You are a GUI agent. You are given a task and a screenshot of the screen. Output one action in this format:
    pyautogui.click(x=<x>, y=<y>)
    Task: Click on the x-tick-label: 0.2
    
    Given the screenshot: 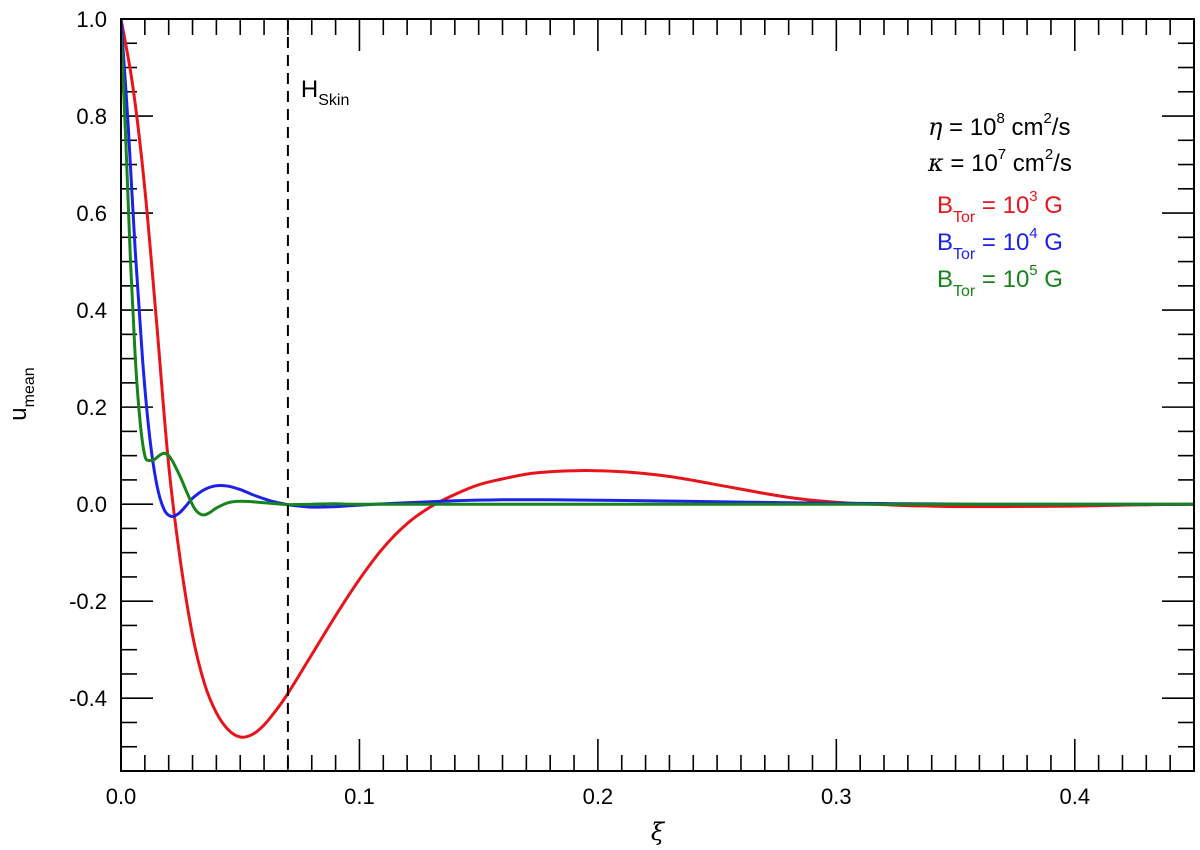 What is the action you would take?
    pyautogui.click(x=598, y=796)
    